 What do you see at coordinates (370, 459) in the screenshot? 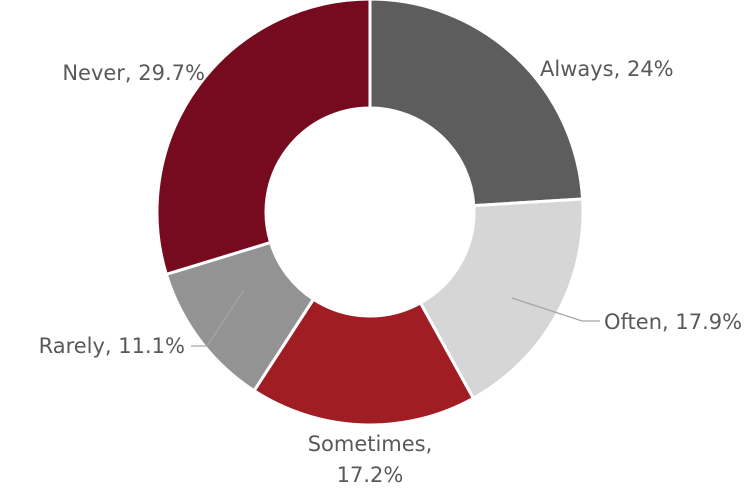
I see `data-label-sometimes: Sometimes, 17.2%` at bounding box center [370, 459].